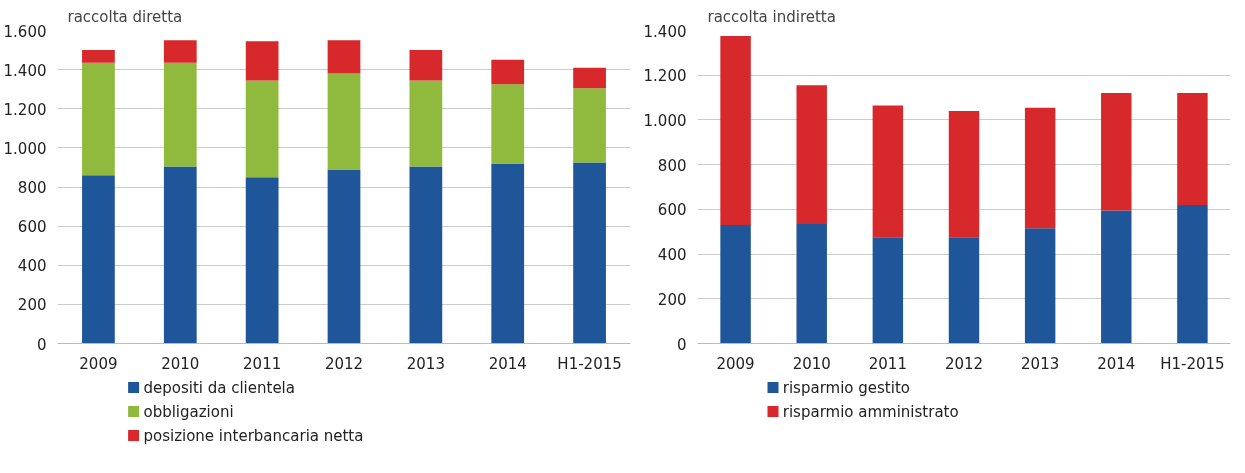 This screenshot has height=473, width=1245. Describe the element at coordinates (219, 387) in the screenshot. I see `legend-label: depositi da clientela` at that location.